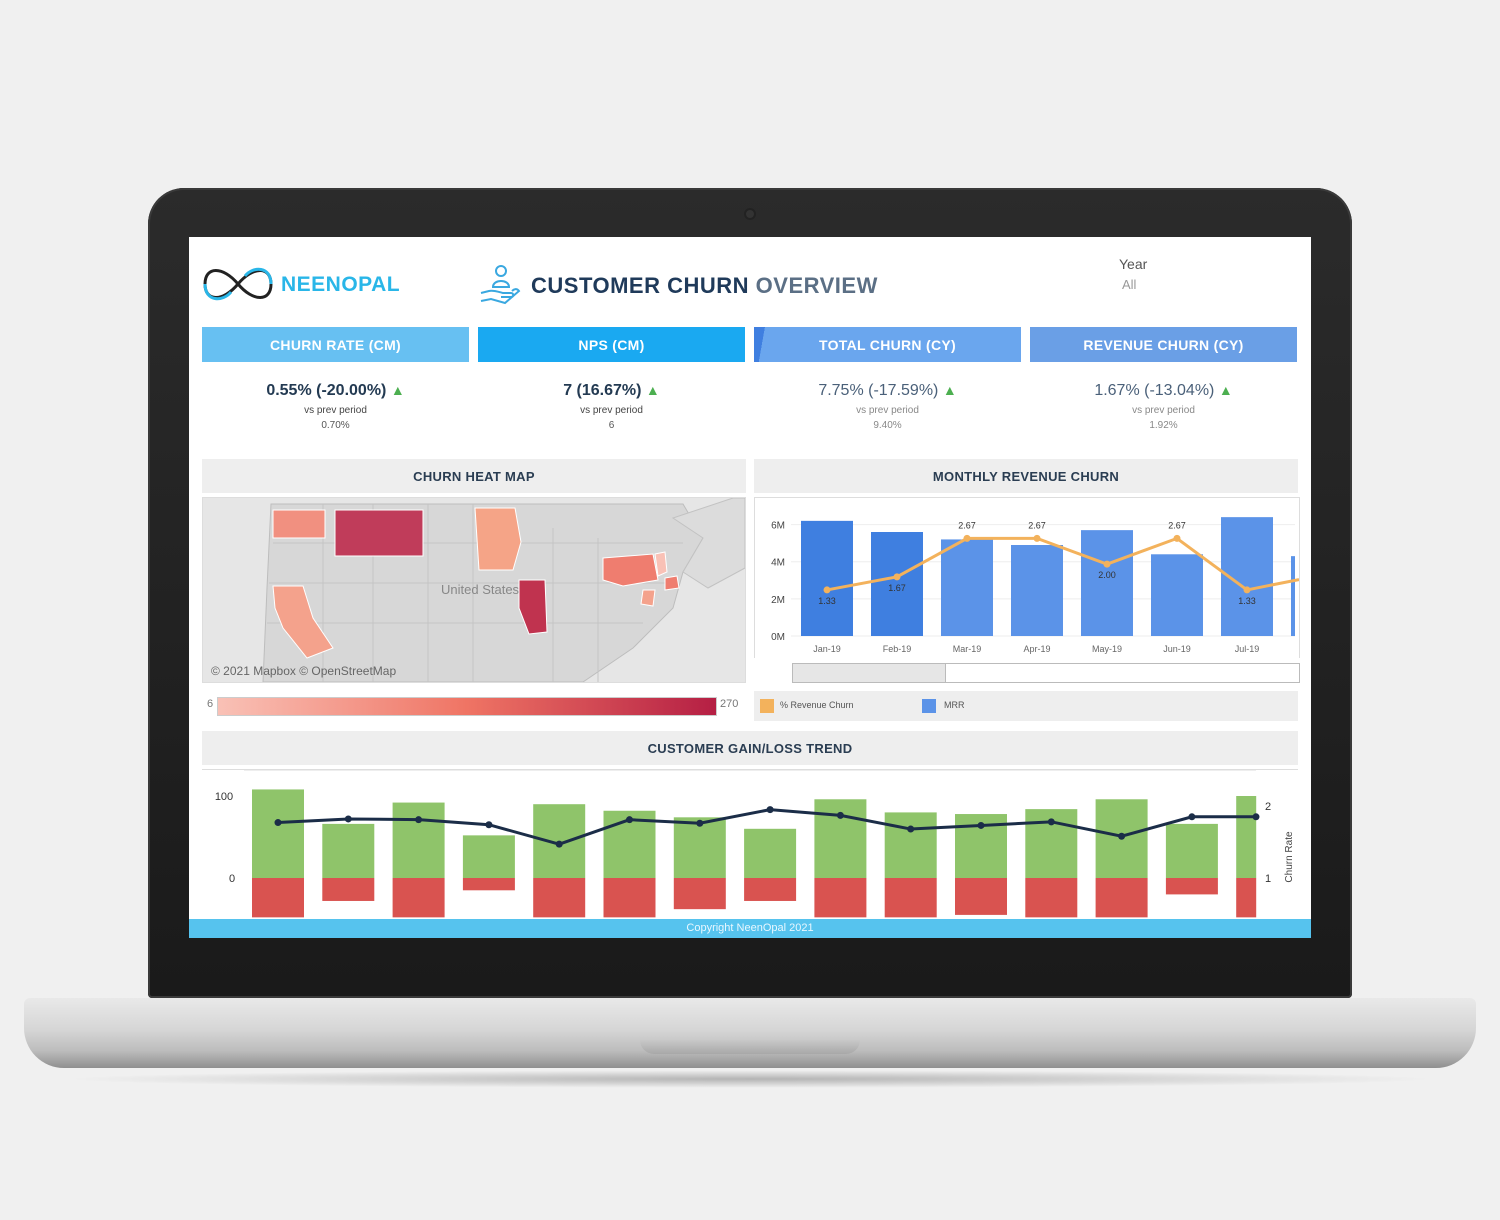  What do you see at coordinates (232, 879) in the screenshot?
I see `y-tick-label: 0` at bounding box center [232, 879].